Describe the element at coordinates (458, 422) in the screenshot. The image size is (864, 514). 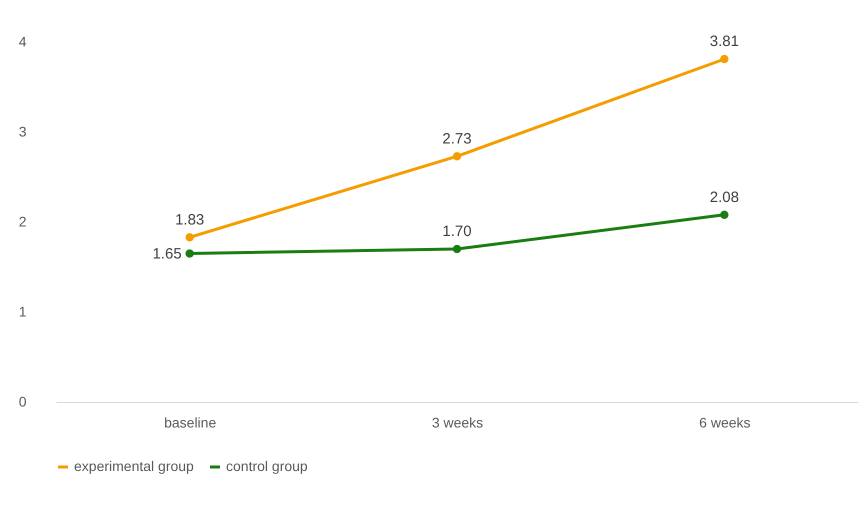
I see `x-tick-label: 3 weeks` at that location.